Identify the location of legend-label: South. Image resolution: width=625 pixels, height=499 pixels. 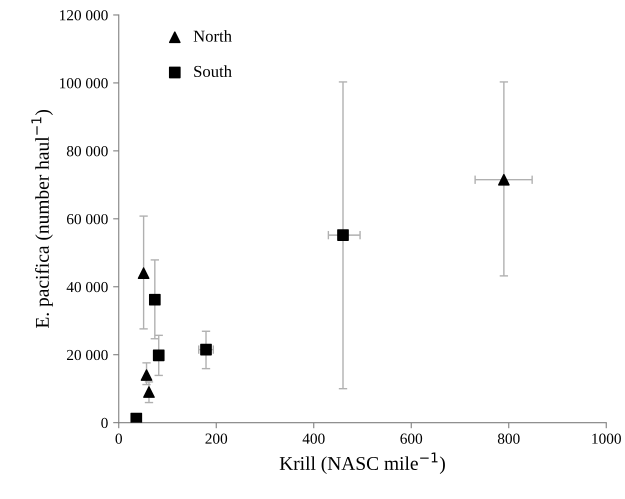
(213, 71).